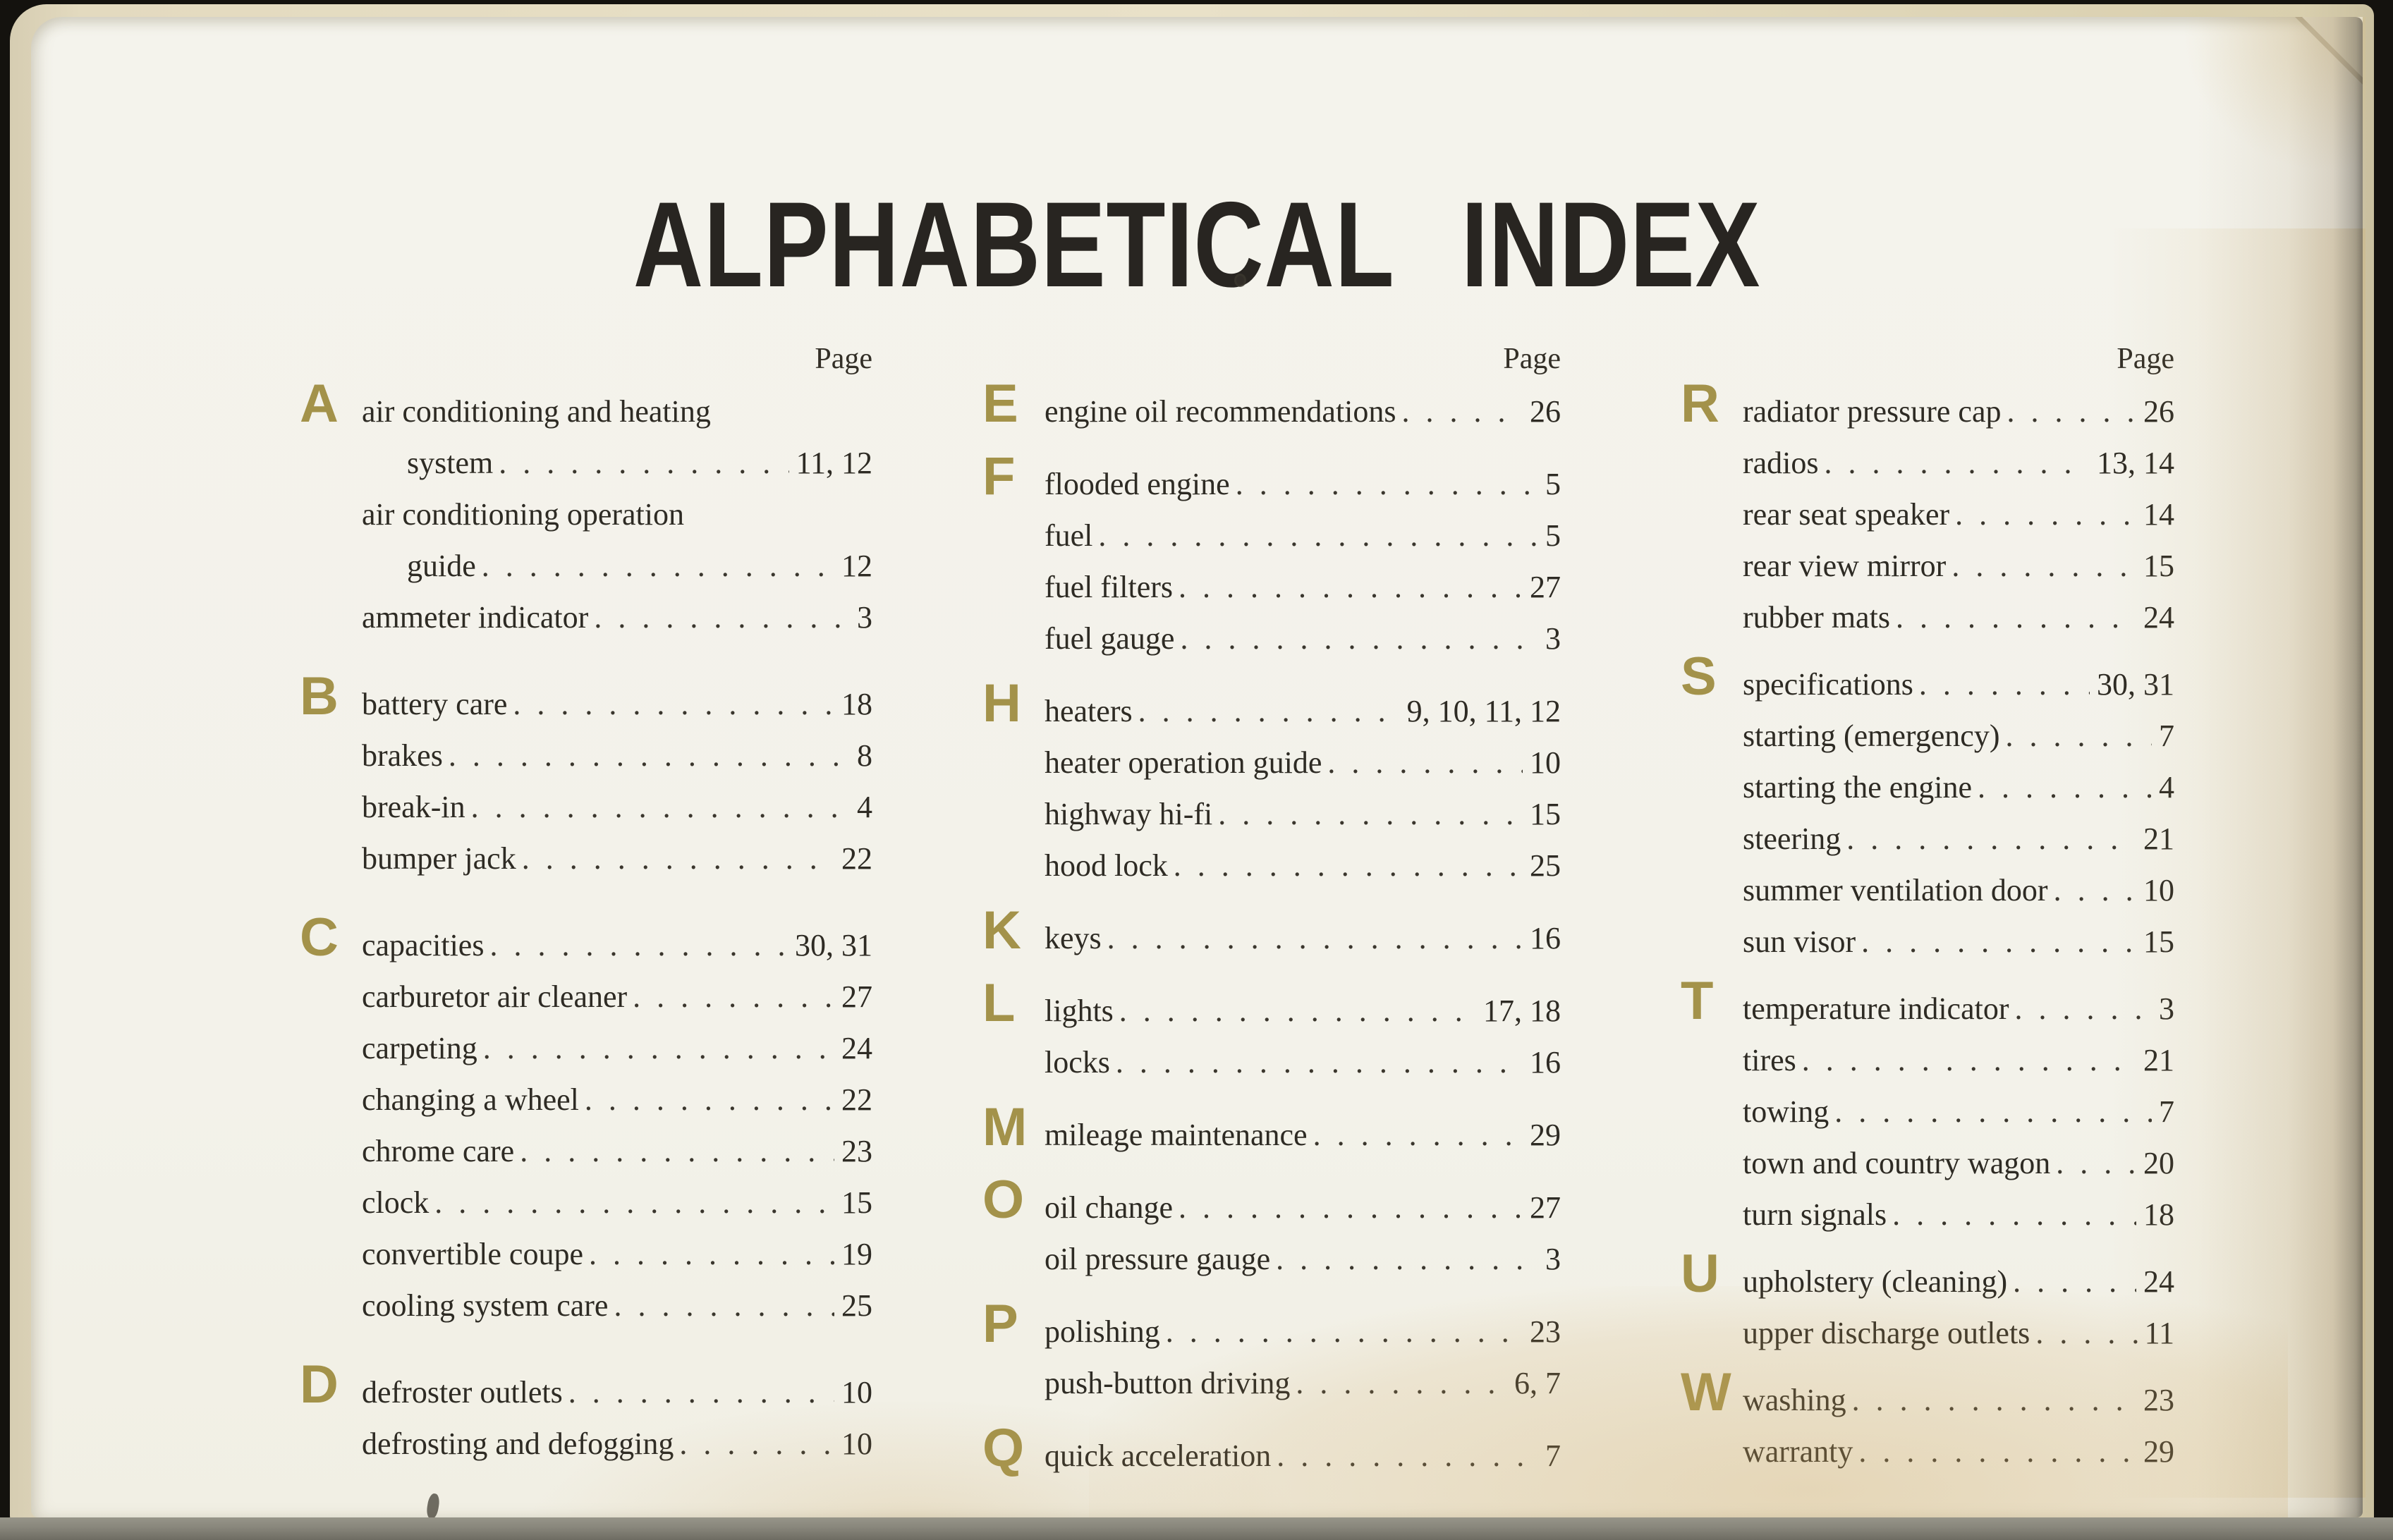 Image resolution: width=2393 pixels, height=1540 pixels. I want to click on index-row: starting the engine 4, so click(1927, 784).